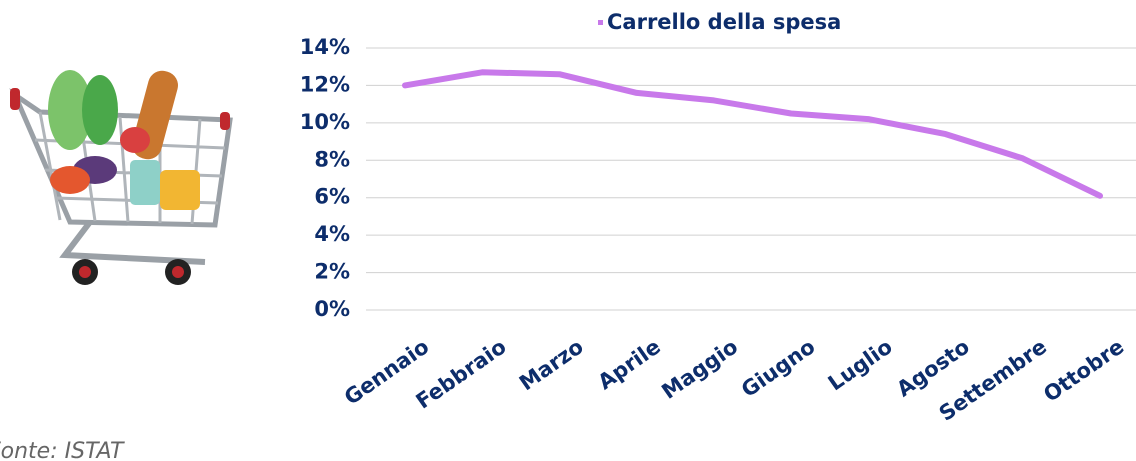 The height and width of the screenshot is (461, 1136). I want to click on x-tick-label: Ottobre, so click(1083, 370).